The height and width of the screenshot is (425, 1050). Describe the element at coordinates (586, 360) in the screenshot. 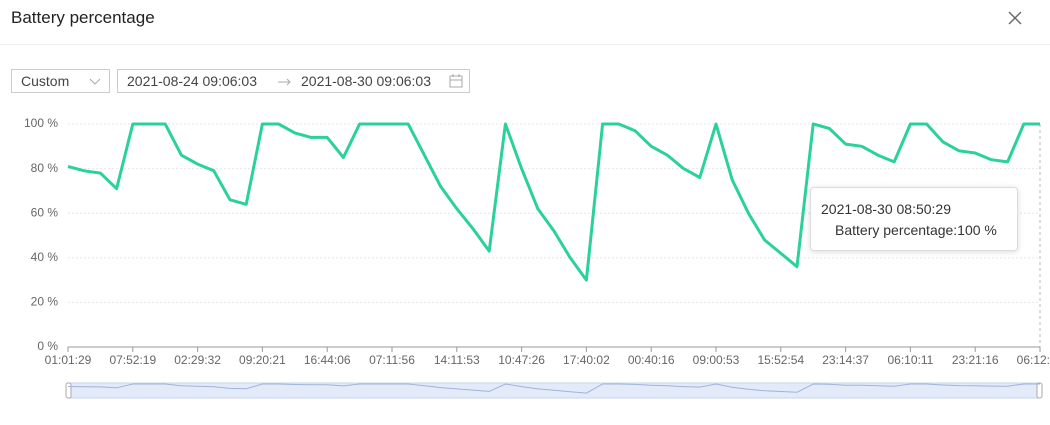

I see `x-tick-label: 17:40:02` at that location.